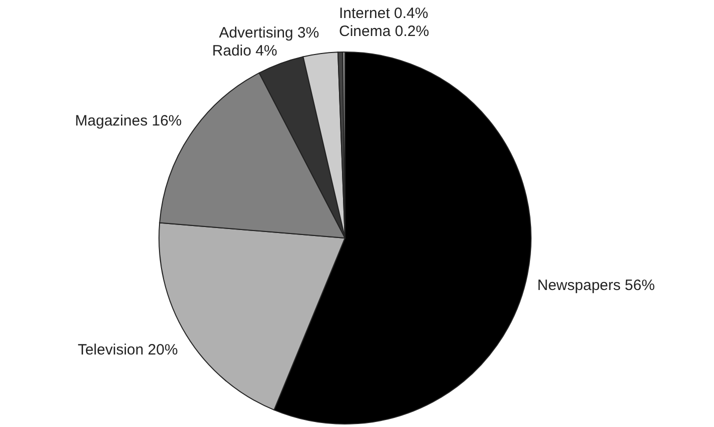  What do you see at coordinates (128, 121) in the screenshot?
I see `slice-label: Magazines 16%` at bounding box center [128, 121].